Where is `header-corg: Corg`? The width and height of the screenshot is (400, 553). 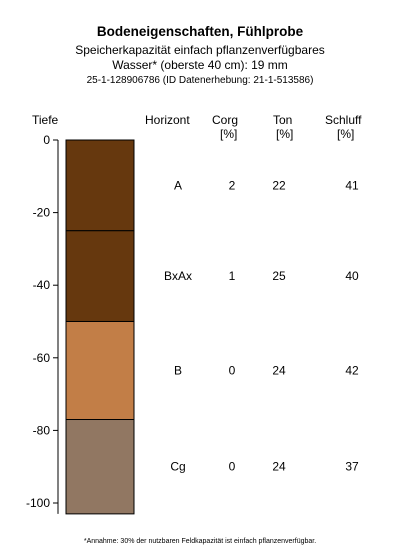 header-corg: Corg is located at coordinates (225, 120).